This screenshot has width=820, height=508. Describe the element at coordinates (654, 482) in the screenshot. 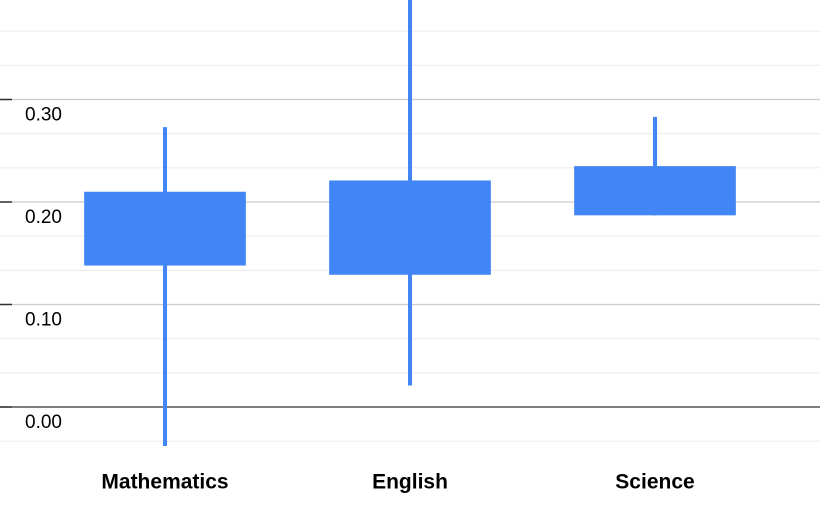

I see `x-tick-label: Science` at that location.